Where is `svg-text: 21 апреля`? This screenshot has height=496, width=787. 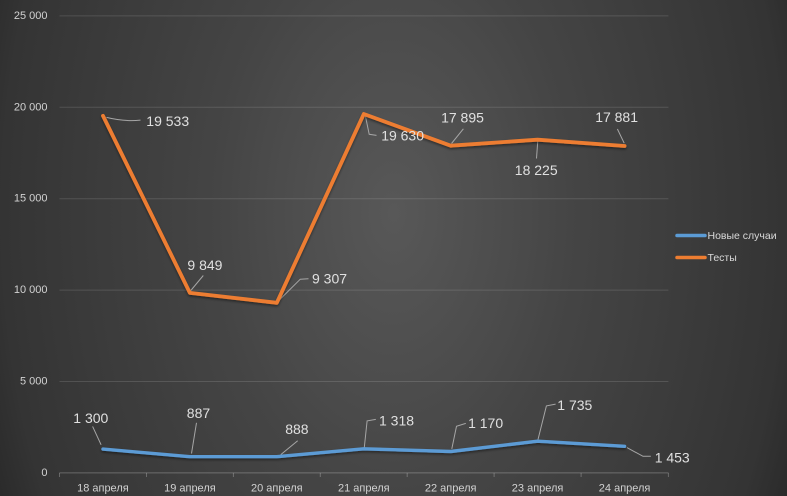 svg-text: 21 апреля is located at coordinates (364, 488).